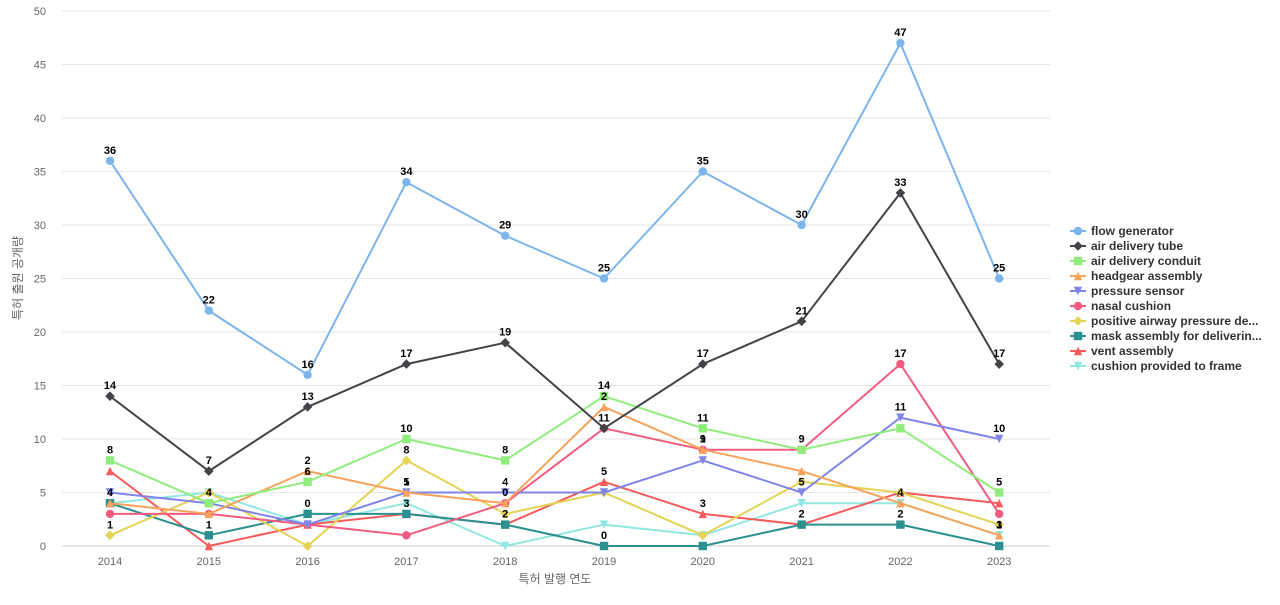 The height and width of the screenshot is (605, 1280). What do you see at coordinates (1126, 246) in the screenshot?
I see `legend-item-air-delivery-tube: air delivery tube` at bounding box center [1126, 246].